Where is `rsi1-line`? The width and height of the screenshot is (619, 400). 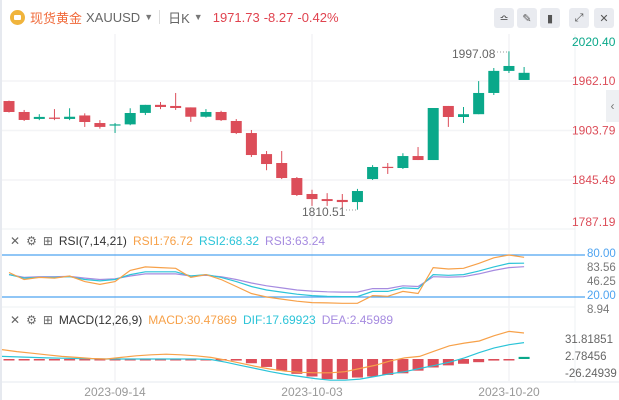 rsi1-line is located at coordinates (266, 279).